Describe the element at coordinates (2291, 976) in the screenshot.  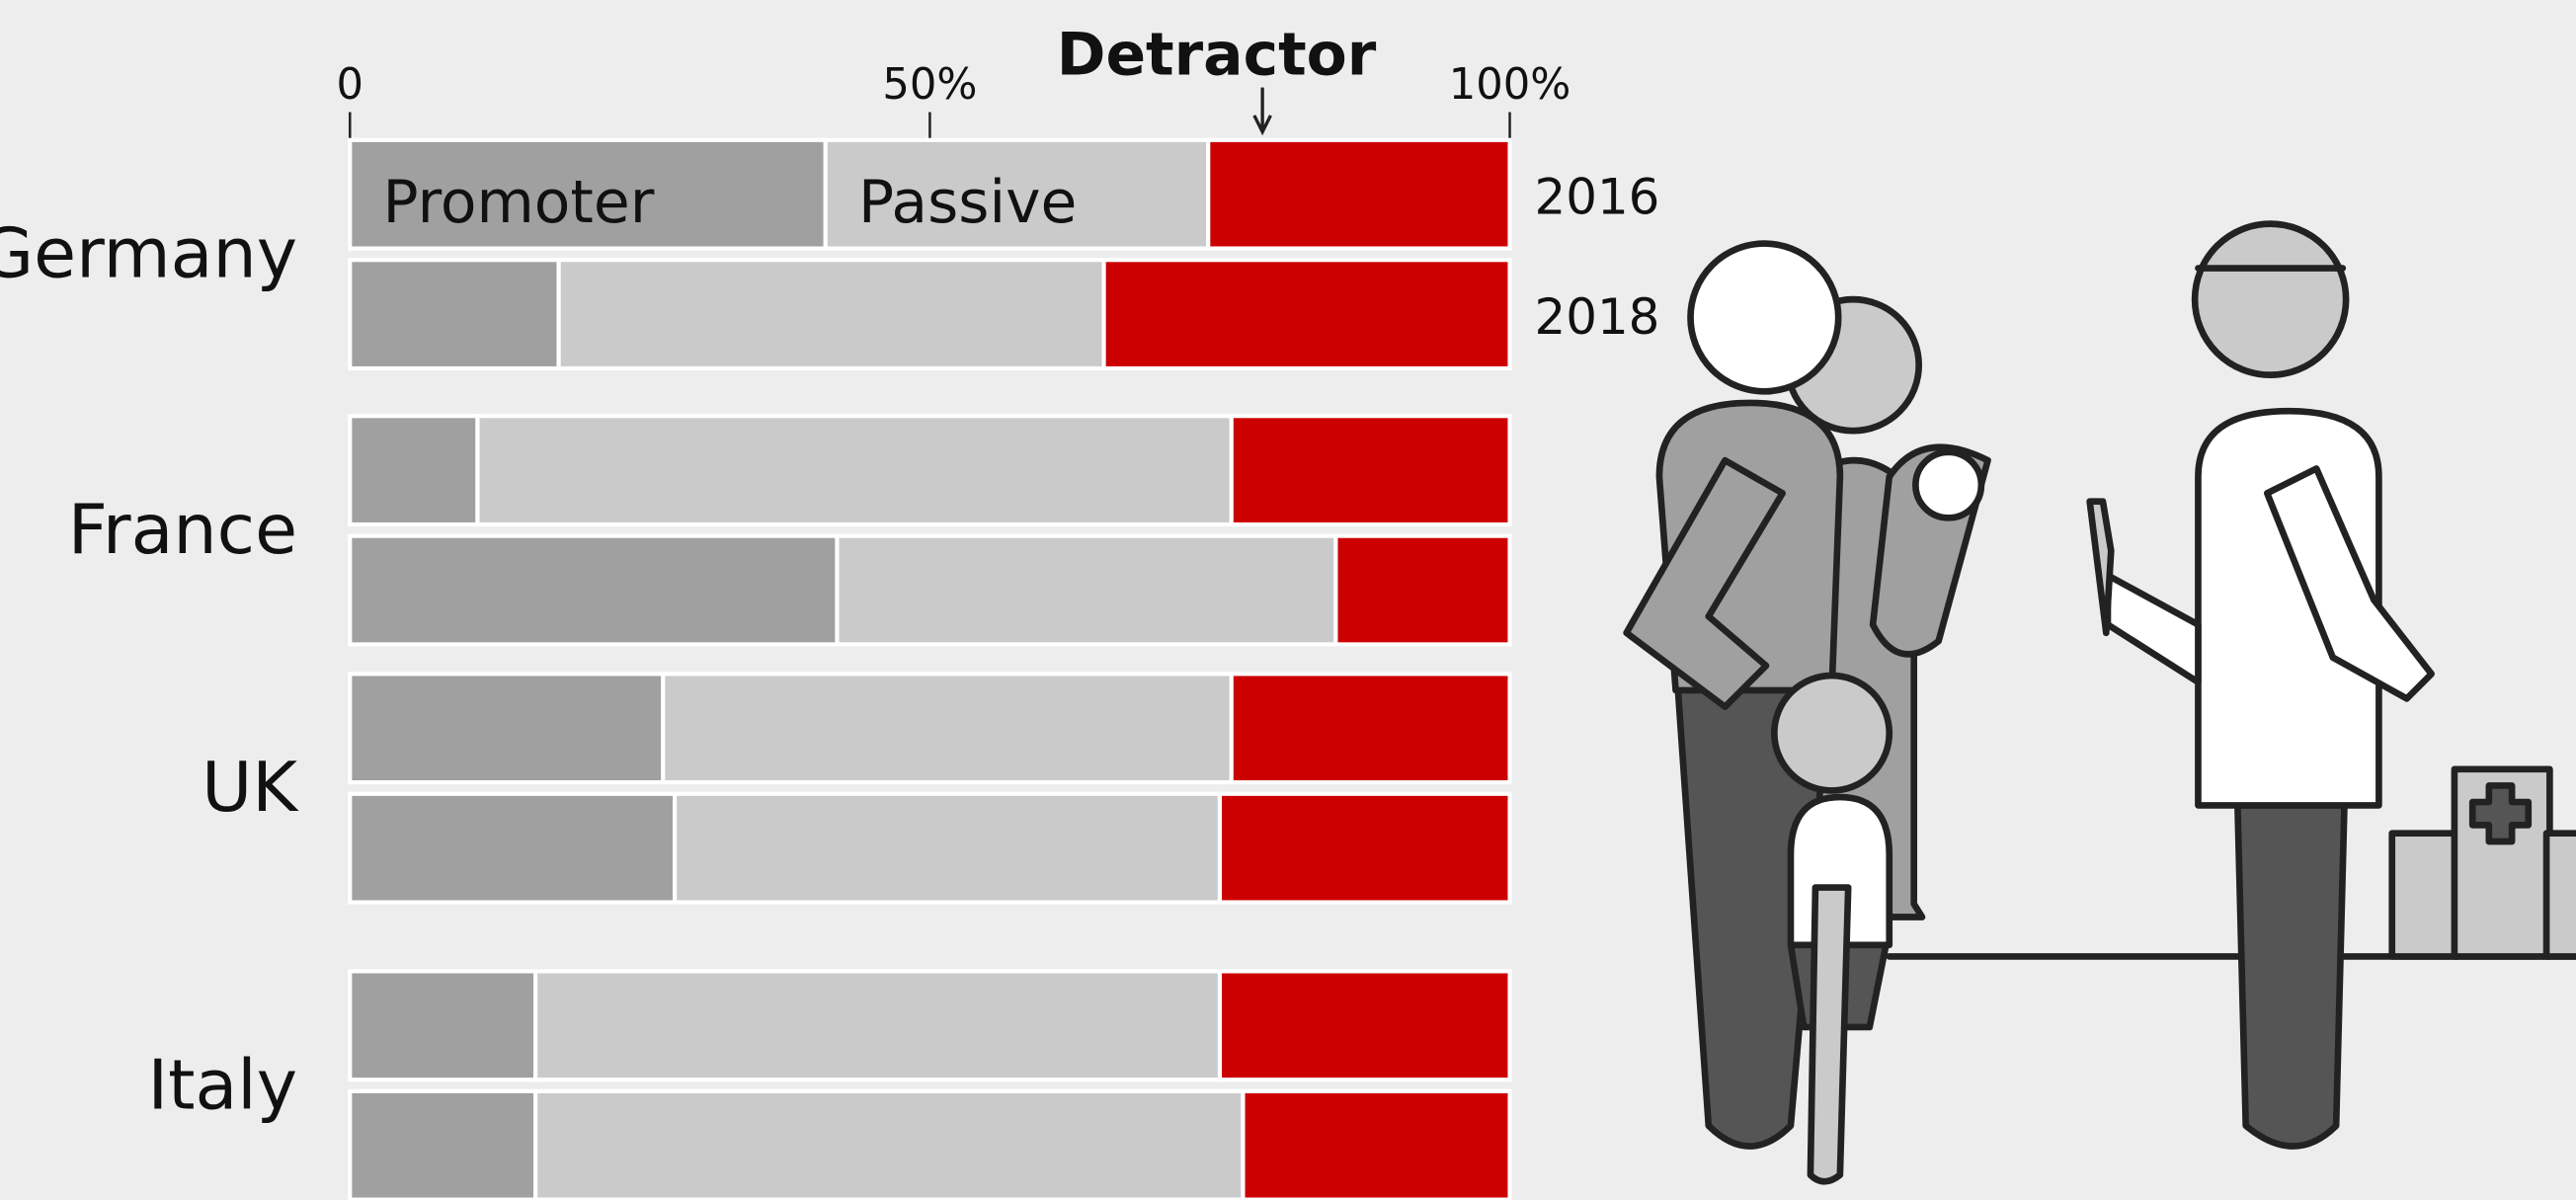
I see `doctor-legs` at that location.